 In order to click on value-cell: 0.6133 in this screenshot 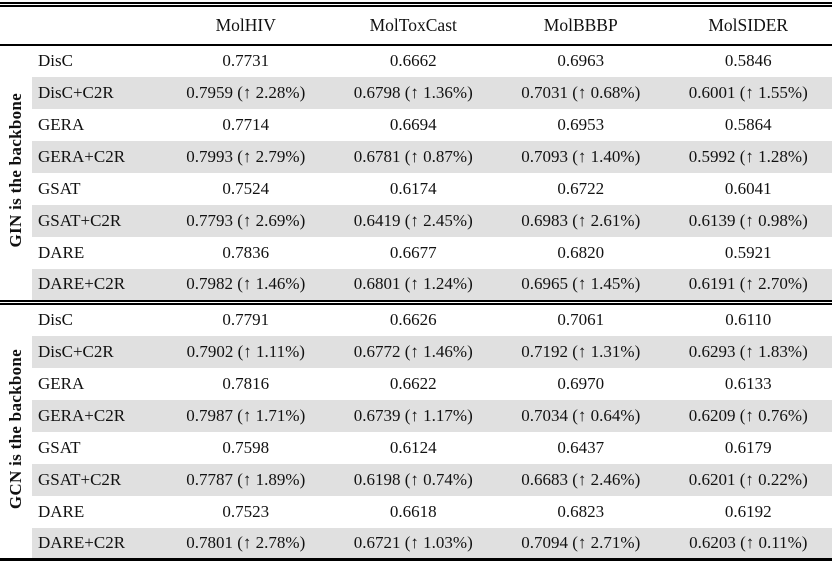, I will do `click(748, 383)`.